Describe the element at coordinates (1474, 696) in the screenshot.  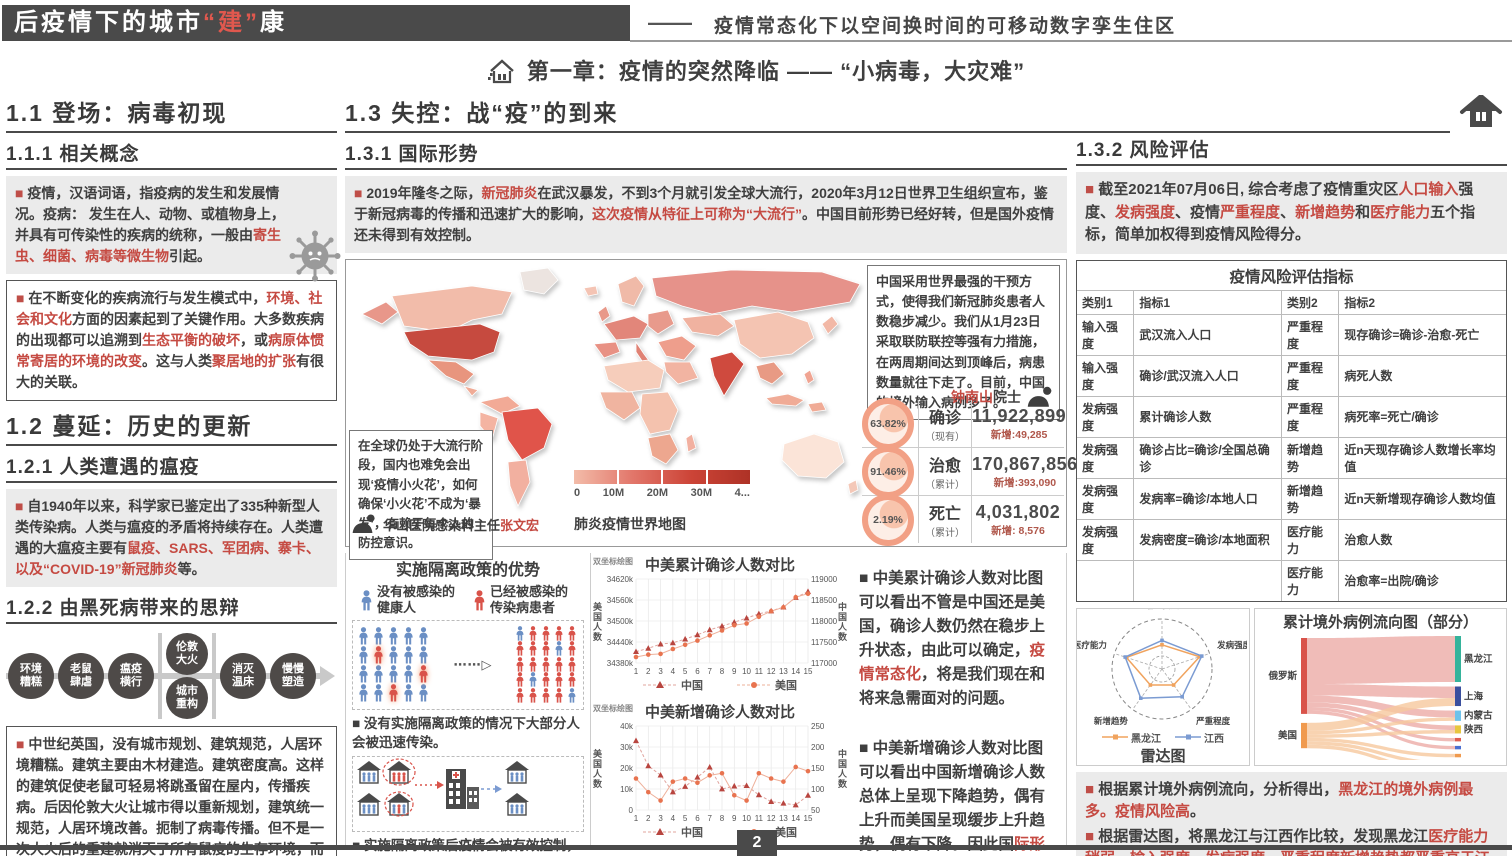
I see `svg-text: 上海` at that location.